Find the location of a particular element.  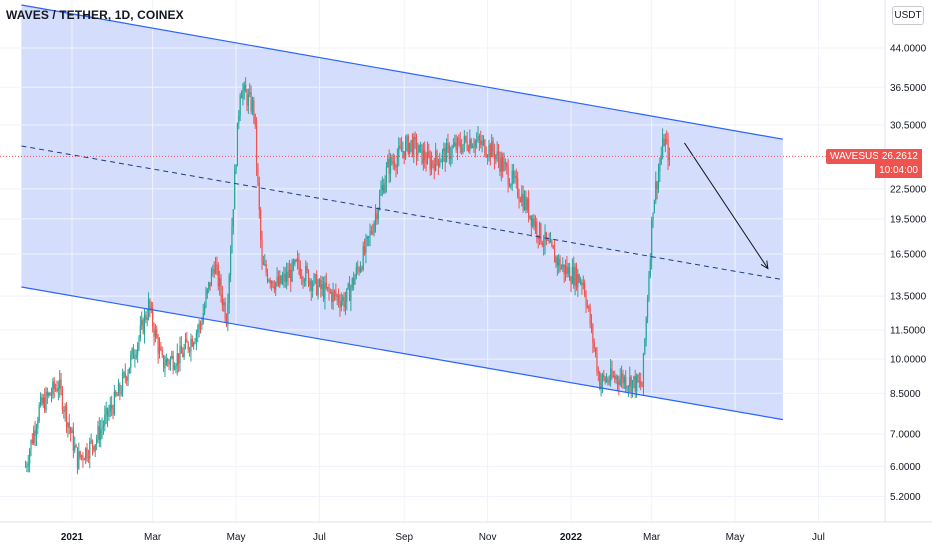

y-tick-label: 5.2000 is located at coordinates (905, 497).